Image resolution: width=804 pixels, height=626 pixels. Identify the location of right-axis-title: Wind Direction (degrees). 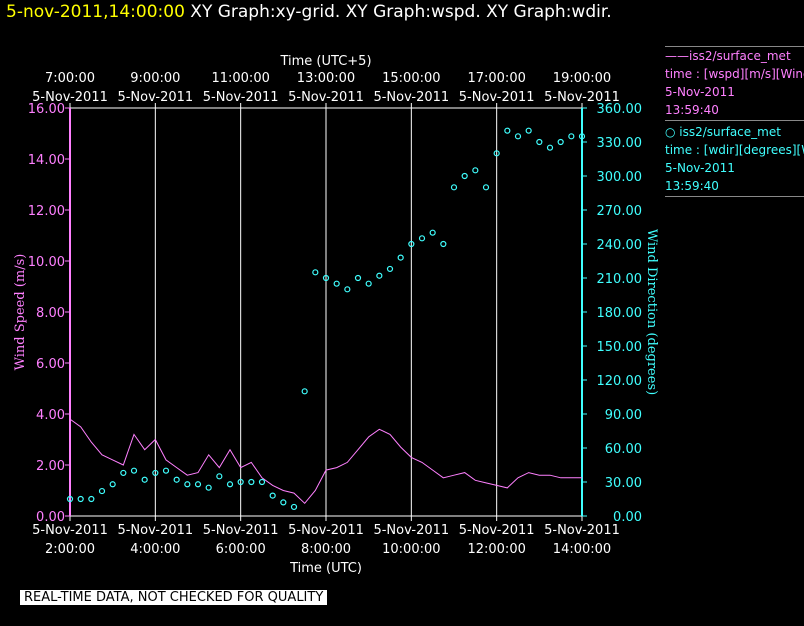
(651, 312).